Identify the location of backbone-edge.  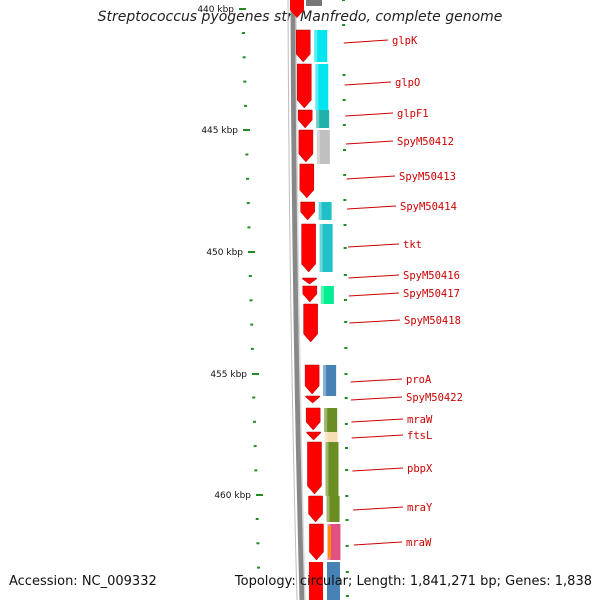
(292, 300).